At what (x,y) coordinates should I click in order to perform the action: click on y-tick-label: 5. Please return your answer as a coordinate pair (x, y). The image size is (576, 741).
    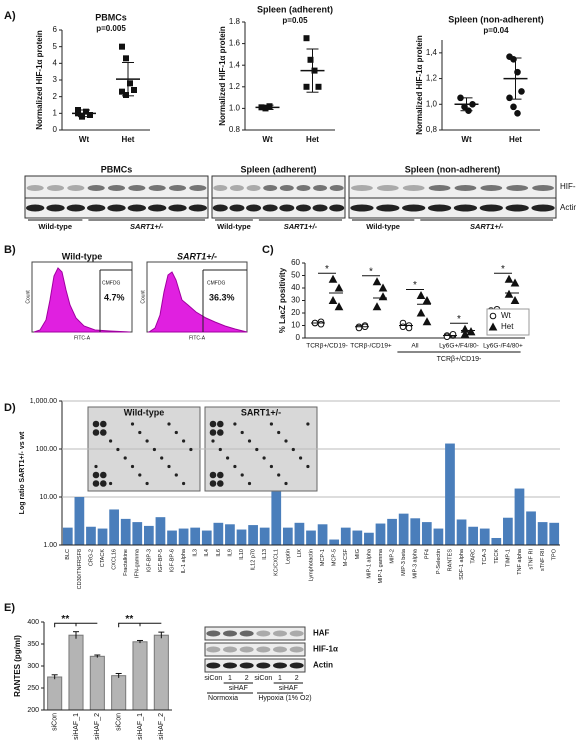
    Looking at the image, I should click on (55, 46).